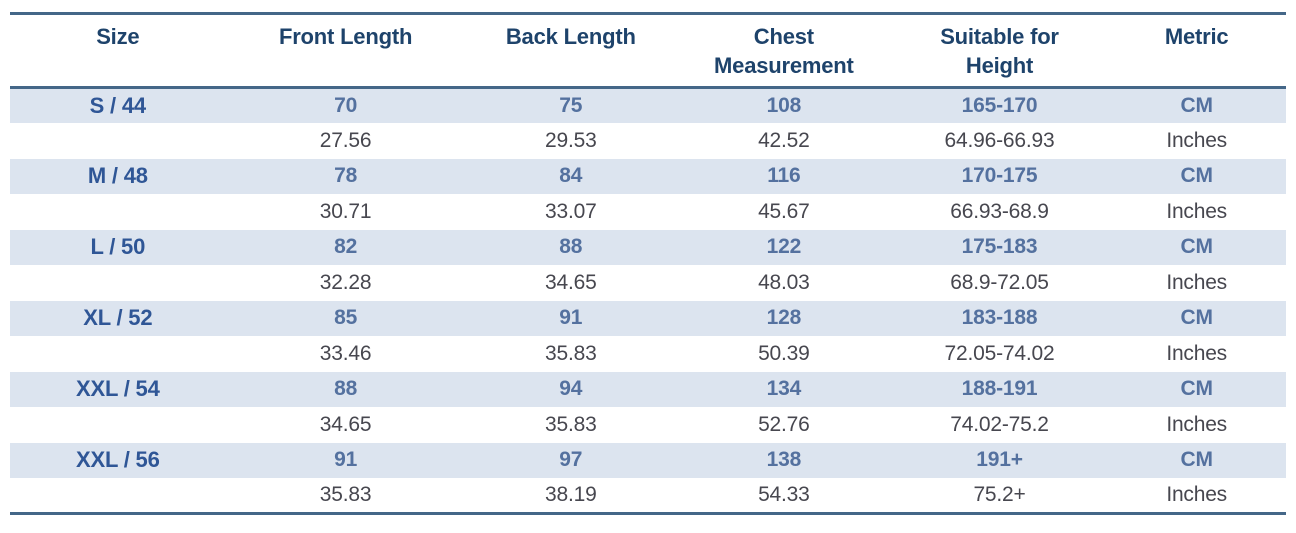  I want to click on cell-front-length: 33.46, so click(345, 354).